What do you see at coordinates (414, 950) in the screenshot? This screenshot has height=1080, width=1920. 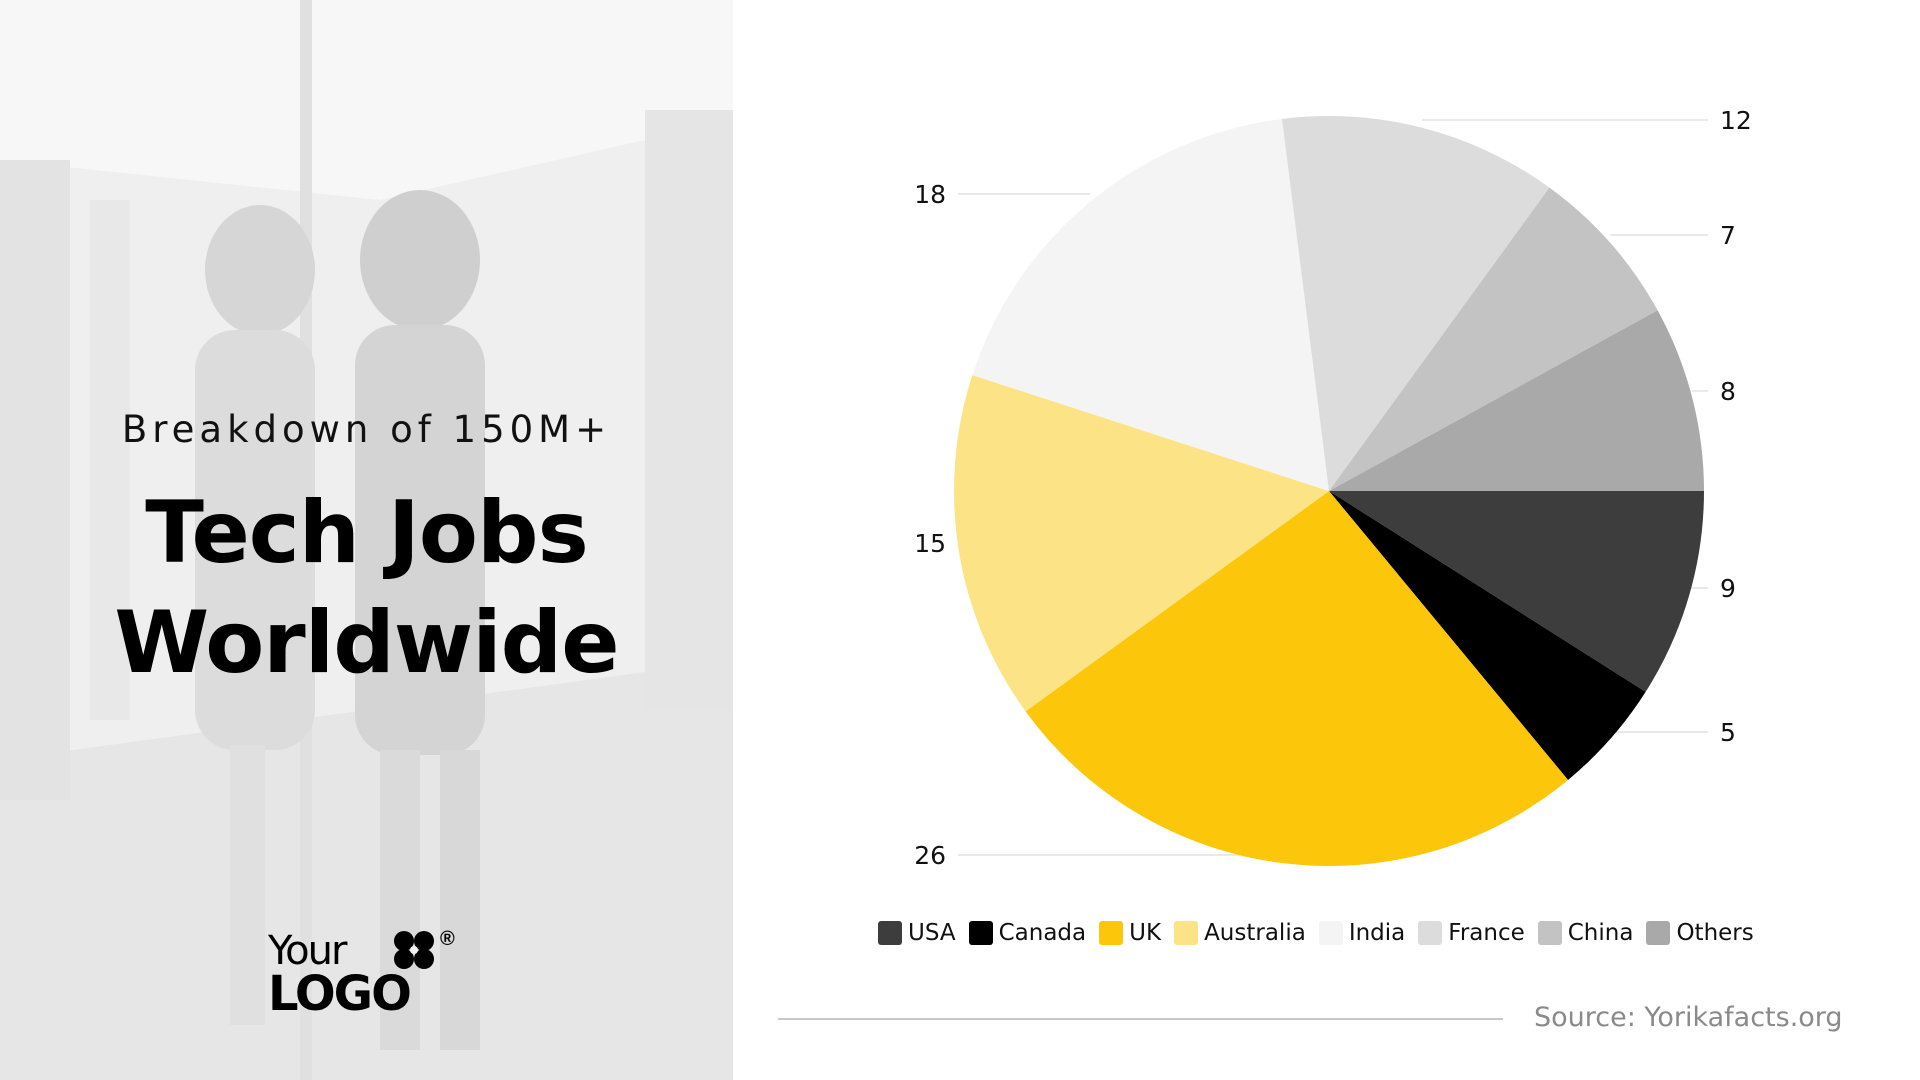 I see `logo-flower-icon` at bounding box center [414, 950].